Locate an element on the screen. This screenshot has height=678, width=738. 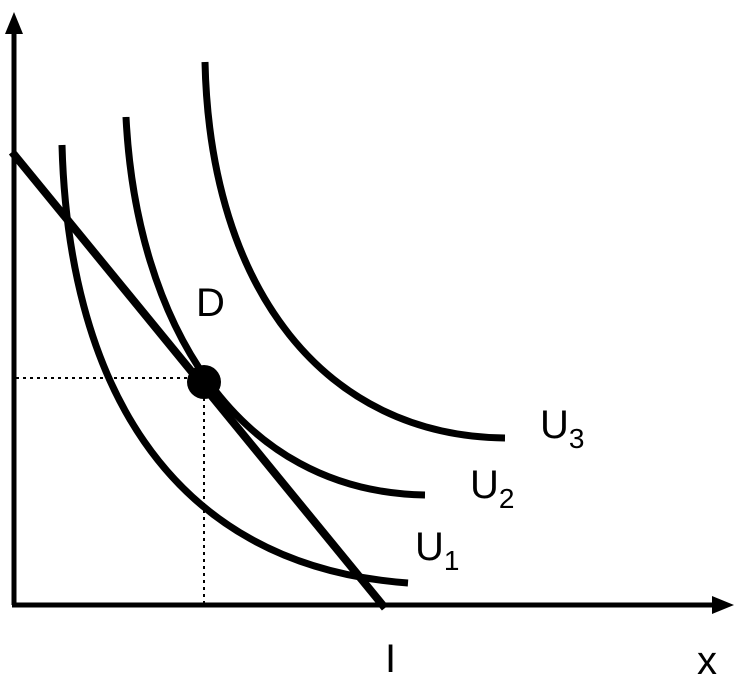
curve-label: U1 is located at coordinates (437, 550).